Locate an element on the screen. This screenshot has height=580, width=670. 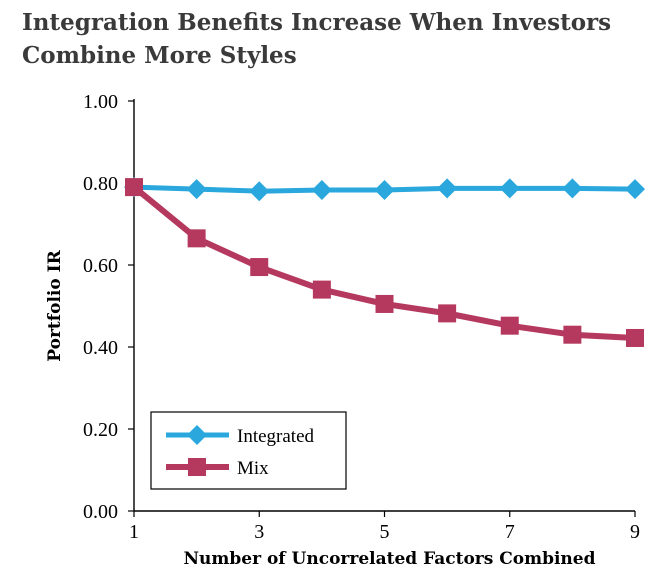
y-axis-ticks: 0.00 0.20 0.40 0.60 0.80 1.00 is located at coordinates (108, 307).